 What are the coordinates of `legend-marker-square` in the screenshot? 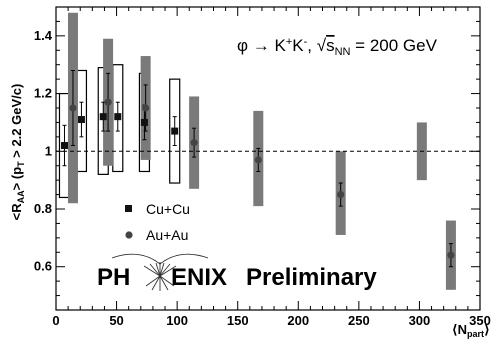 It's located at (128, 208).